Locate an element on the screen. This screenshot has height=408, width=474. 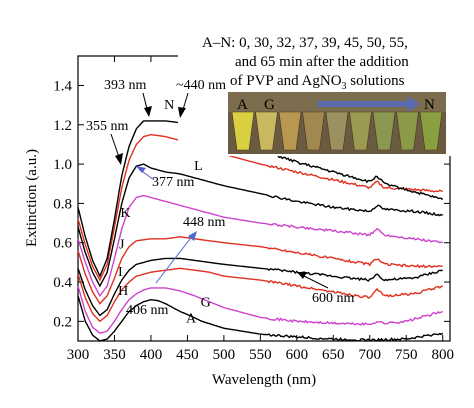
x-tick-label: 500 is located at coordinates (224, 355).